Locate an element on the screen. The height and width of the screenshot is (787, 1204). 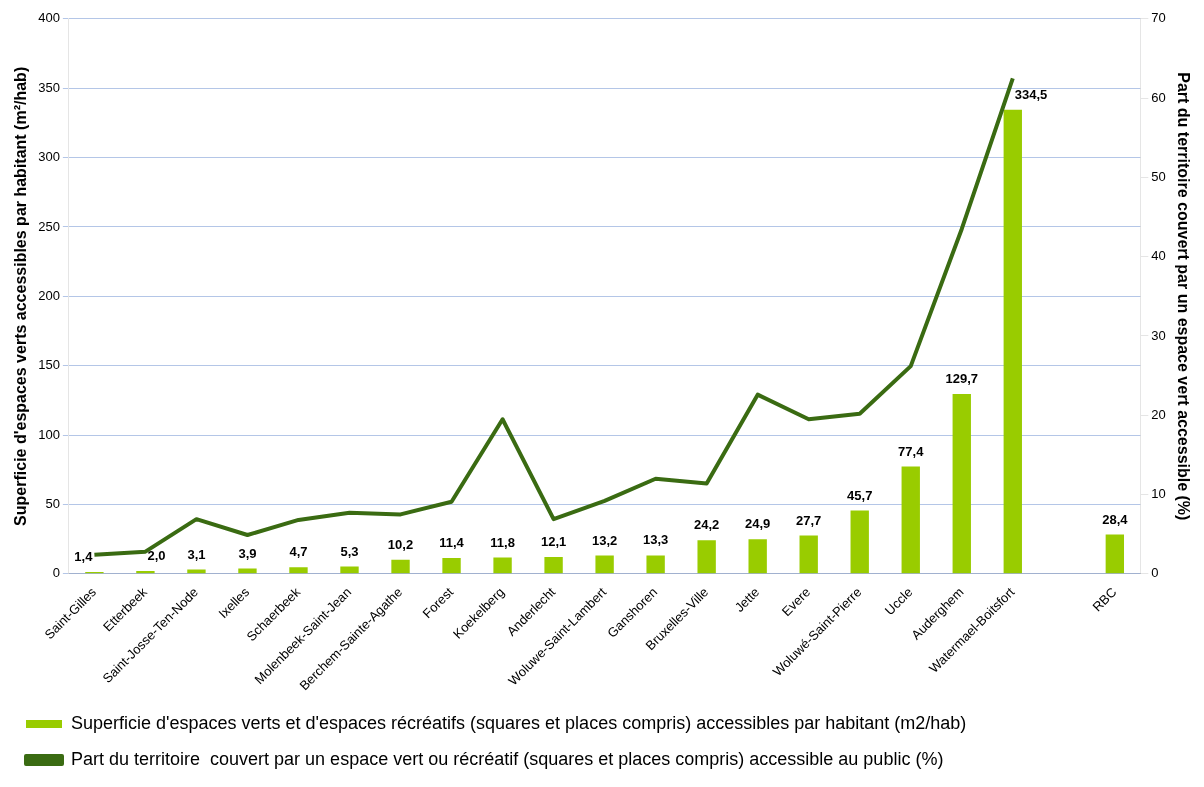
y2-tick-label: 70 is located at coordinates (1158, 18).